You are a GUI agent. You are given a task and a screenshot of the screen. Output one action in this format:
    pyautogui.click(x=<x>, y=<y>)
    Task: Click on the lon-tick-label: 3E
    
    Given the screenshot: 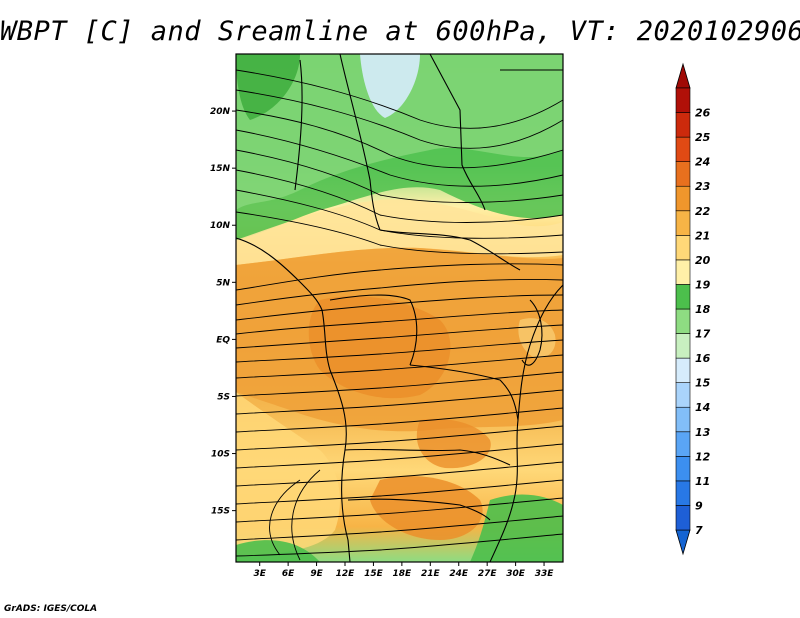 What is the action you would take?
    pyautogui.click(x=259, y=574)
    